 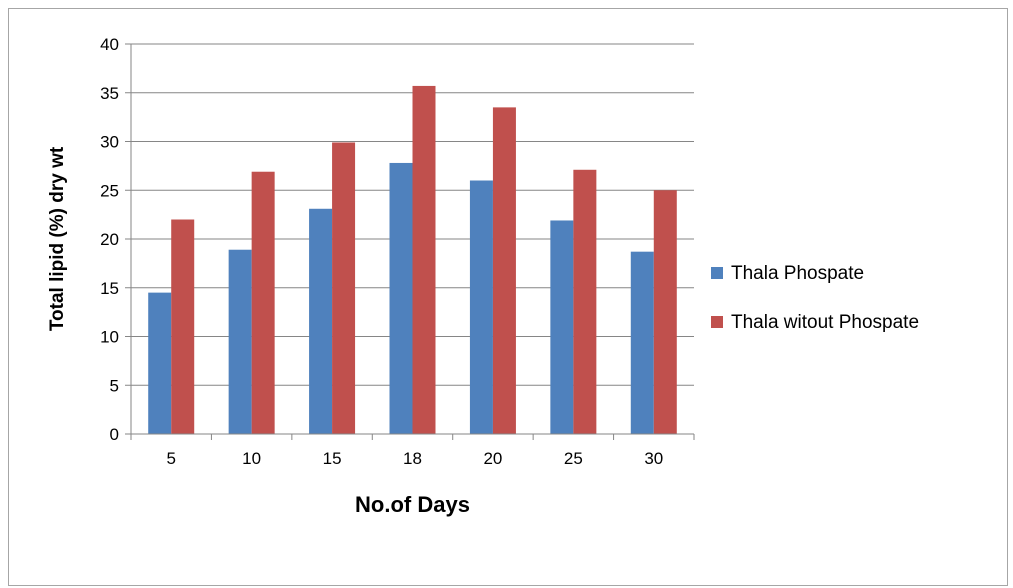 What do you see at coordinates (412, 504) in the screenshot?
I see `x-axis-title: No.of Days` at bounding box center [412, 504].